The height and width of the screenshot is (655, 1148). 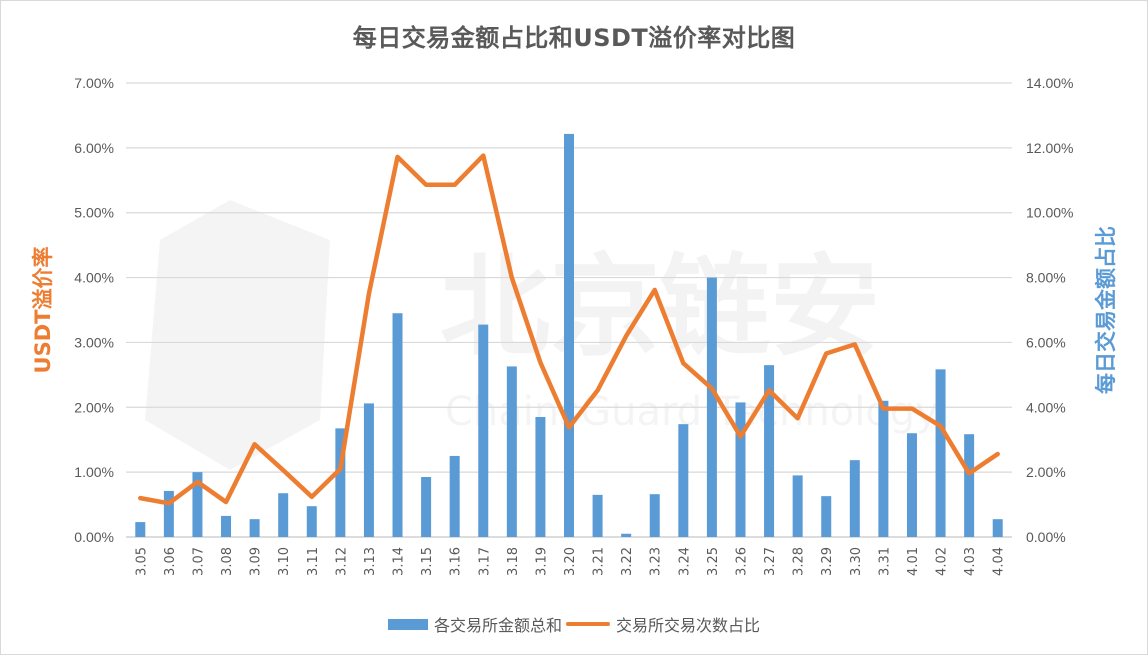 I want to click on x-tick-label: 3.06, so click(x=170, y=561).